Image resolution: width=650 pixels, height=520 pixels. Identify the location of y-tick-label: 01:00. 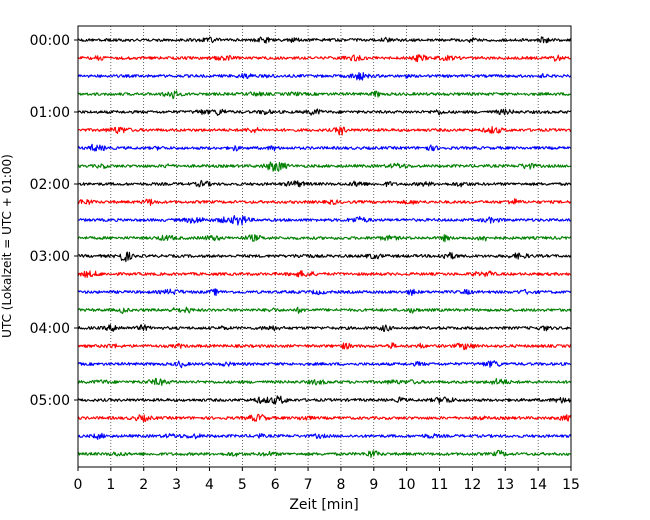
(50, 113).